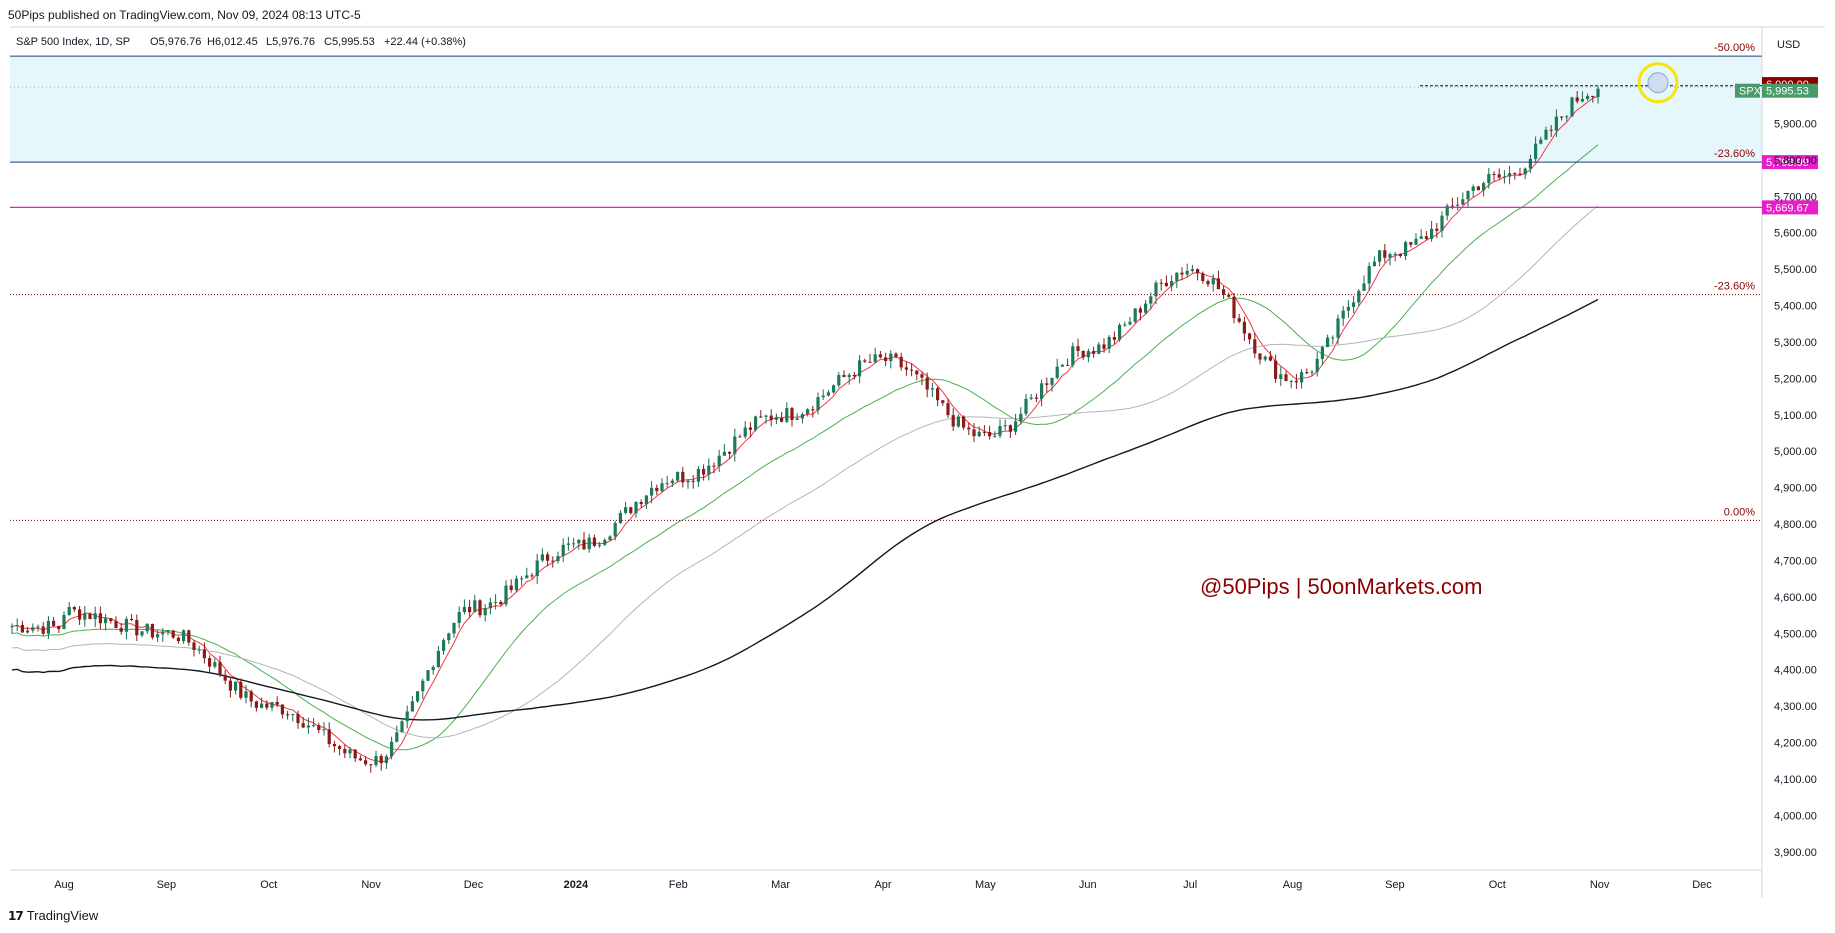 The height and width of the screenshot is (933, 1835). Describe the element at coordinates (1795, 234) in the screenshot. I see `y-tick-label: 5,600.00` at that location.